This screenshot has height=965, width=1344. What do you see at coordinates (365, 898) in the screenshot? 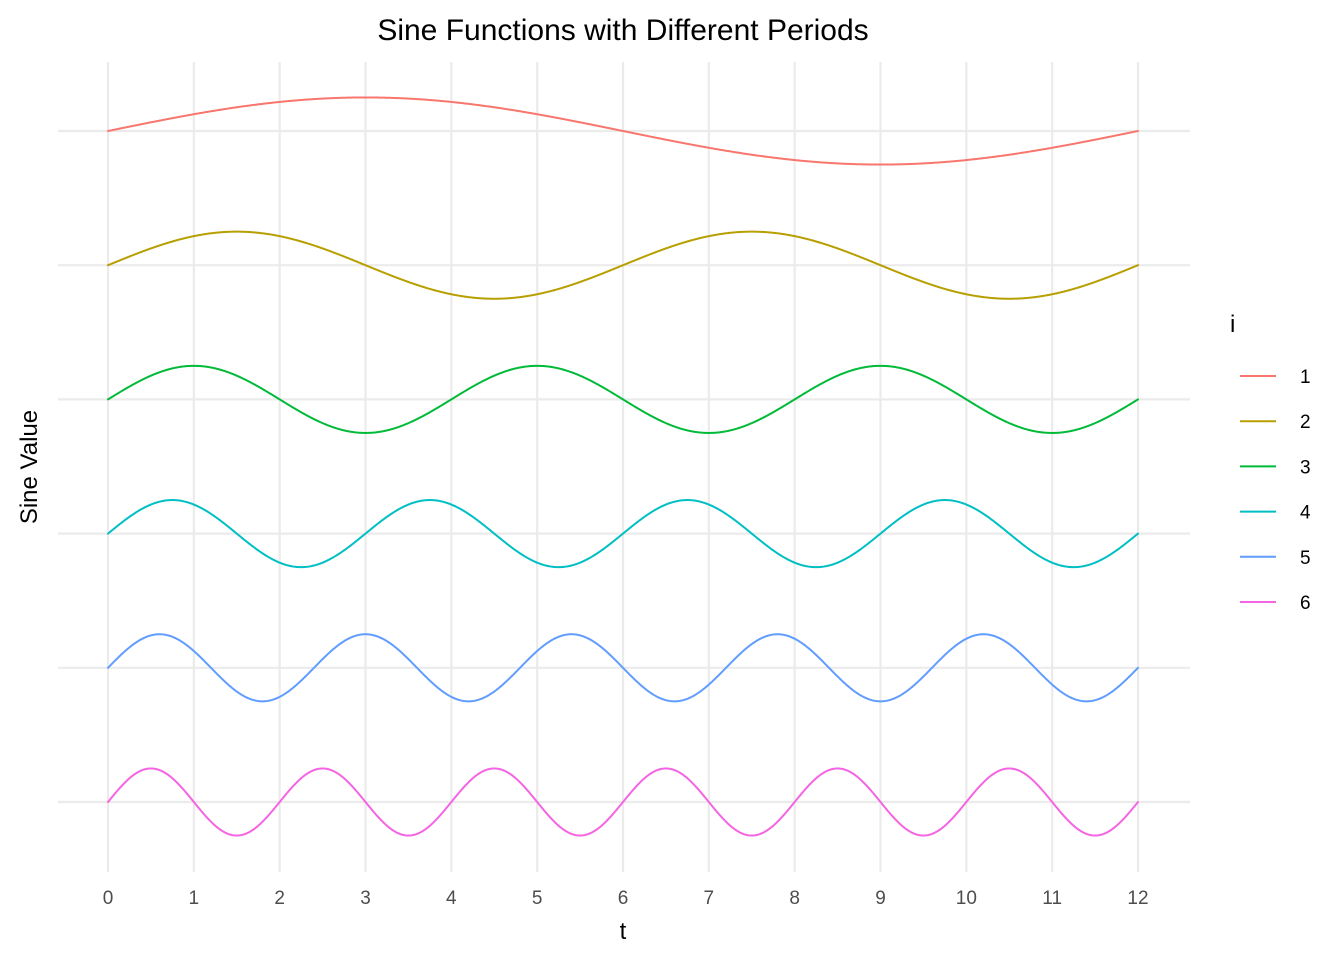
I see `x-tick-label: 3` at bounding box center [365, 898].